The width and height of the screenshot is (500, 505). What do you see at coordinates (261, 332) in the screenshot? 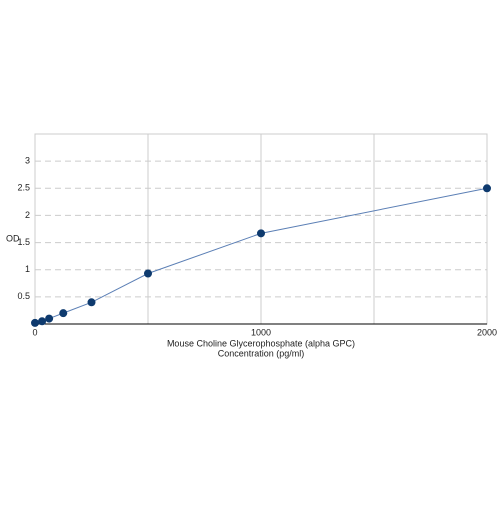
I see `x-tick-label: 1000` at bounding box center [261, 332].